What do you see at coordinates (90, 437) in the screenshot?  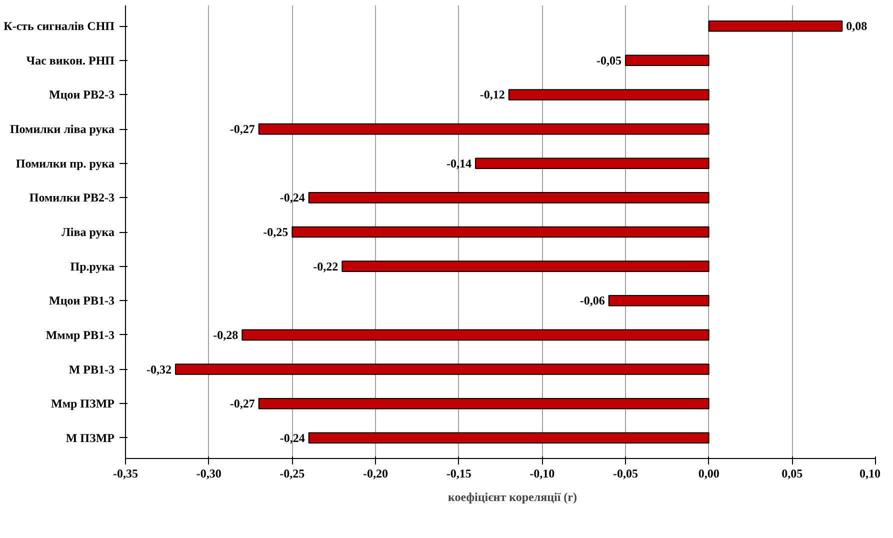 I see `y-tick-label: М ПЗМР` at bounding box center [90, 437].